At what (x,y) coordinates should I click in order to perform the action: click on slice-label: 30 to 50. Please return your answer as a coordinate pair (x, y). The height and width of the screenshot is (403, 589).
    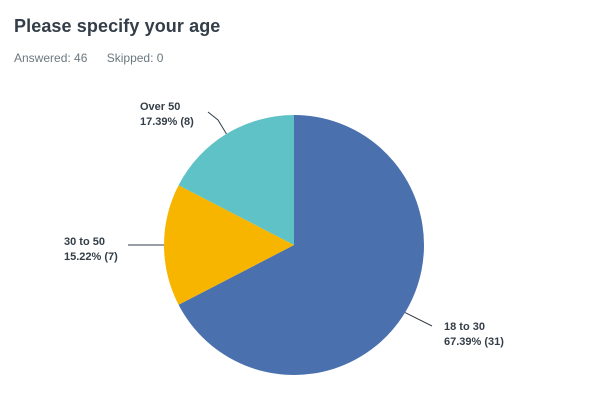
    Looking at the image, I should click on (84, 242).